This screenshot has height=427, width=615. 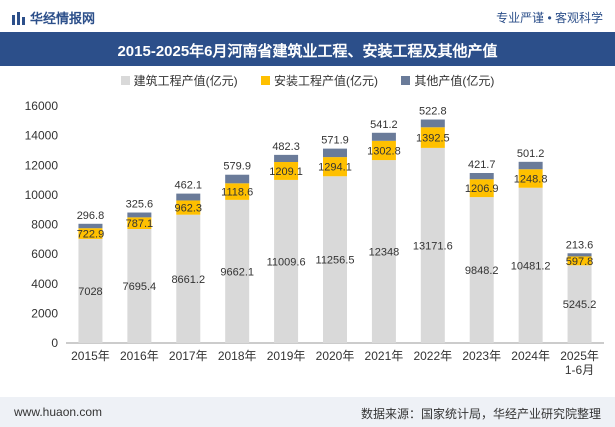 I want to click on y-tick-label: 14000, so click(x=42, y=136).